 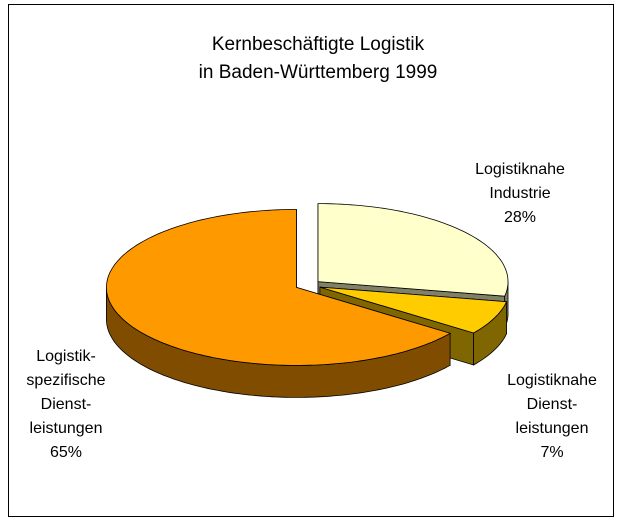 What do you see at coordinates (65, 380) in the screenshot?
I see `slice-label: spezifische` at bounding box center [65, 380].